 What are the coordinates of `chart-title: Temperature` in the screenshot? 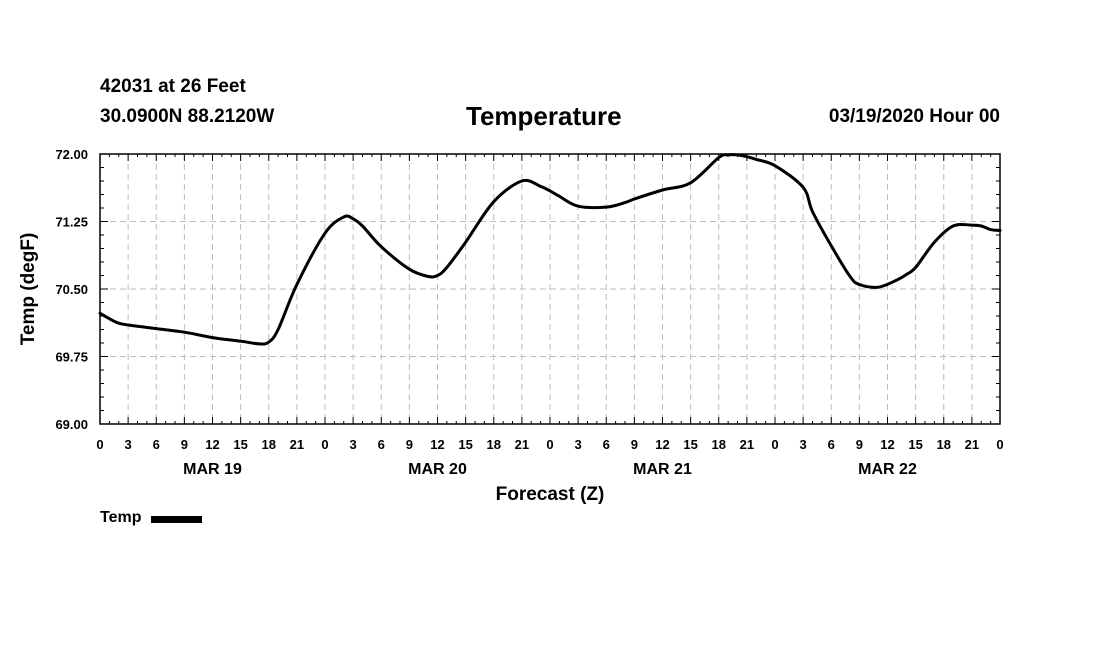 It's located at (544, 116).